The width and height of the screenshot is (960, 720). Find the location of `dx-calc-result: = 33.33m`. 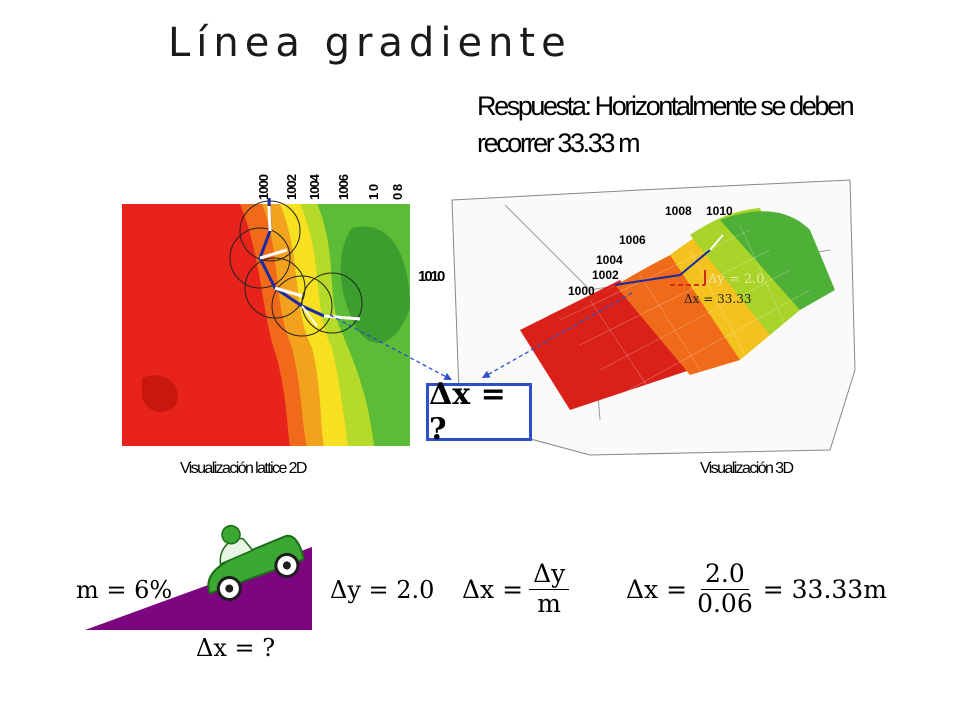

dx-calc-result: = 33.33m is located at coordinates (824, 589).